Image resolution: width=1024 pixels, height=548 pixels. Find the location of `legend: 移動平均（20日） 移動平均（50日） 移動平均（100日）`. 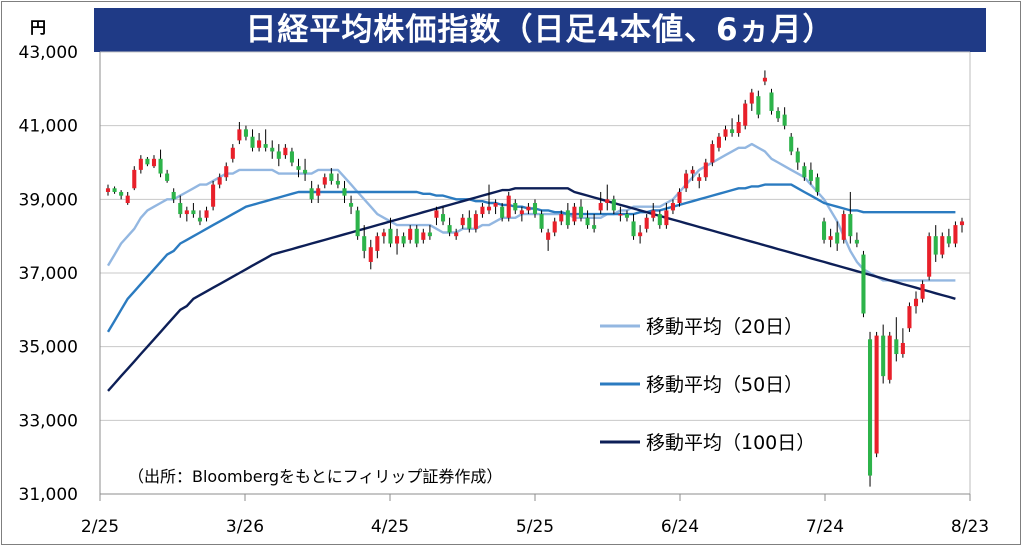

legend: 移動平均（20日） 移動平均（50日） 移動平均（100日） is located at coordinates (707, 385).